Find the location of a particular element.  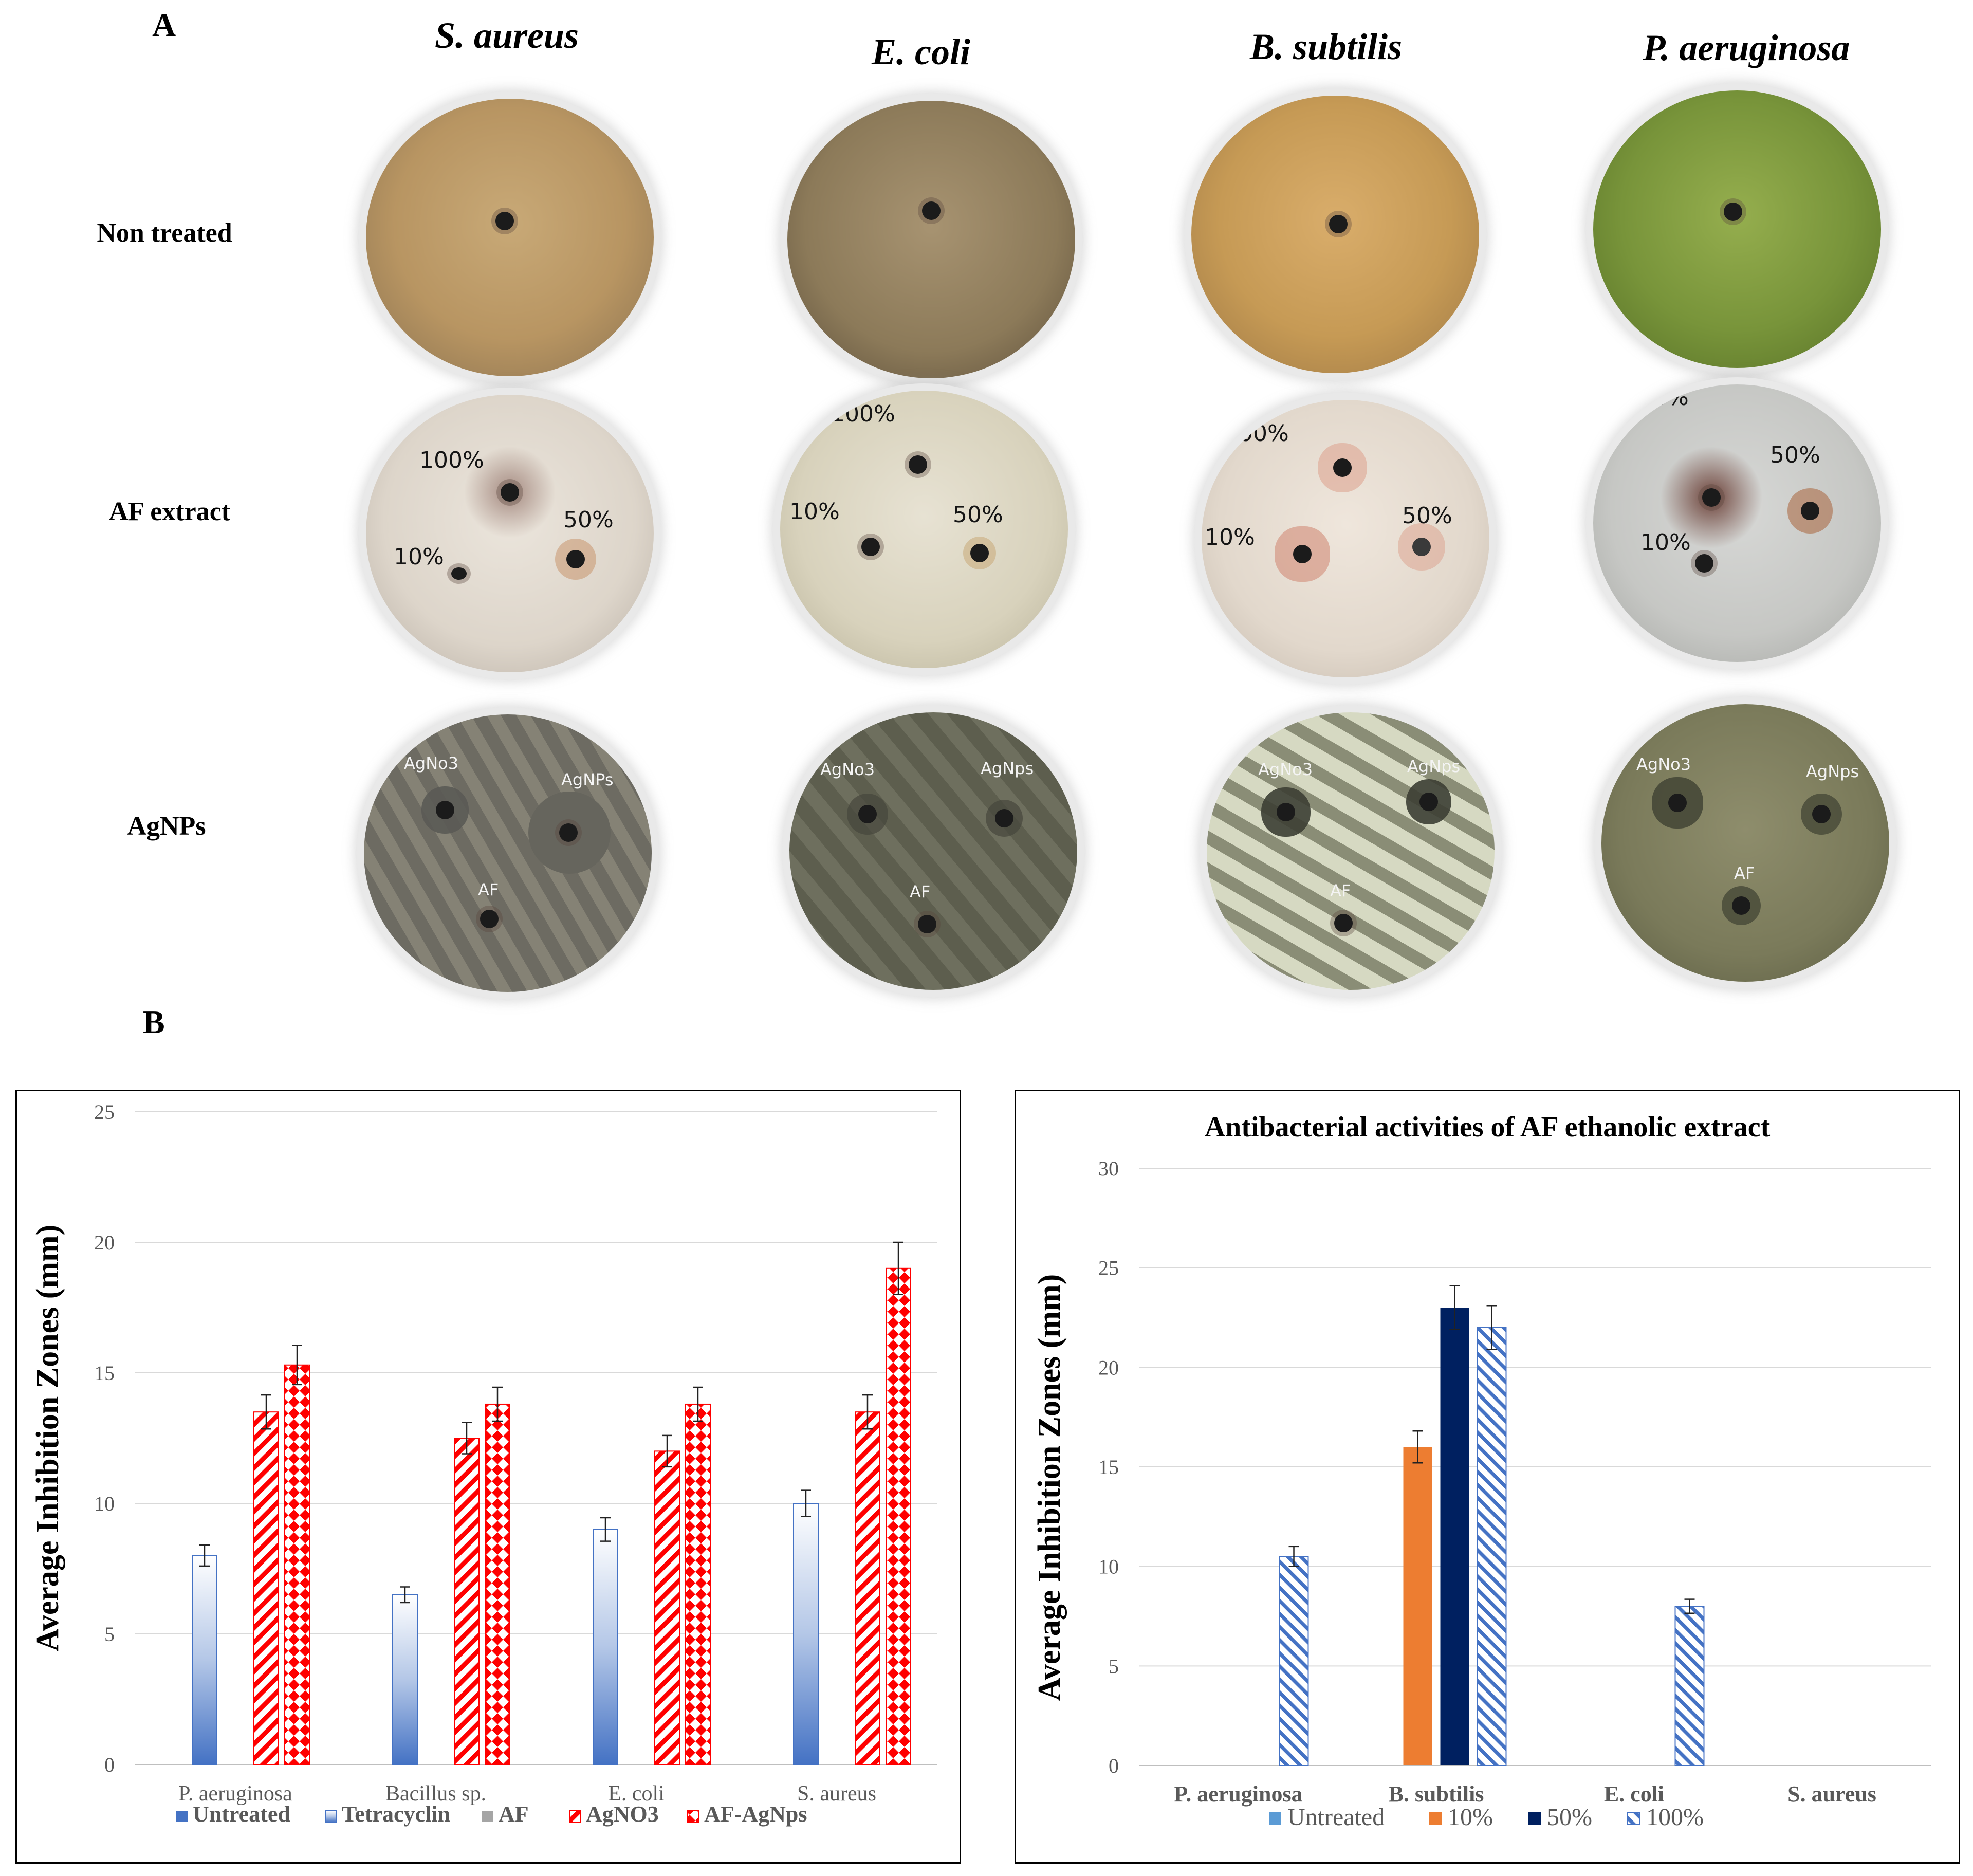

petri-dish-s-aureus-af-extract: 100% 50% 10% is located at coordinates (510, 533).